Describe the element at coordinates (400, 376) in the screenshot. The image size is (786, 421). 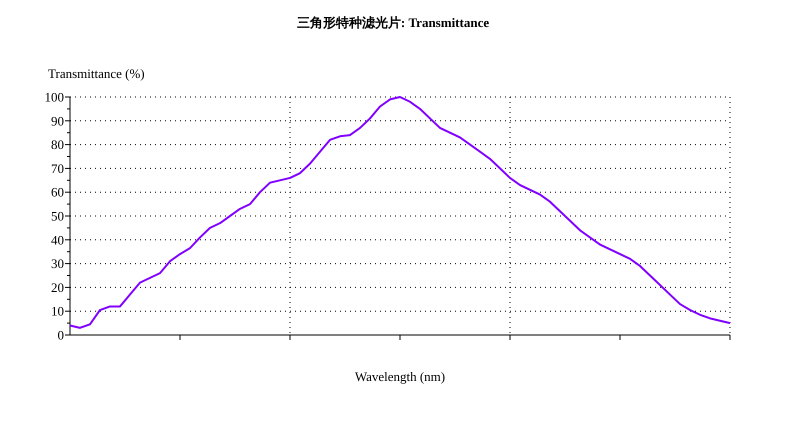
I see `x-axis-title: Wavelength (nm)` at that location.